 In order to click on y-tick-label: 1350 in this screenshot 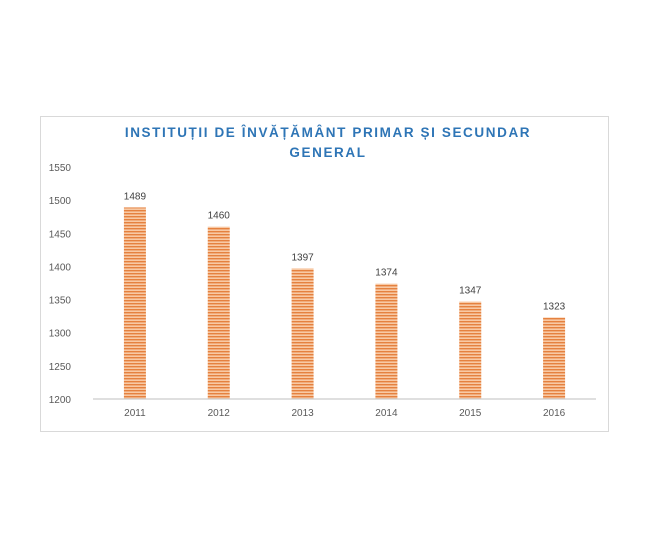, I will do `click(60, 301)`.